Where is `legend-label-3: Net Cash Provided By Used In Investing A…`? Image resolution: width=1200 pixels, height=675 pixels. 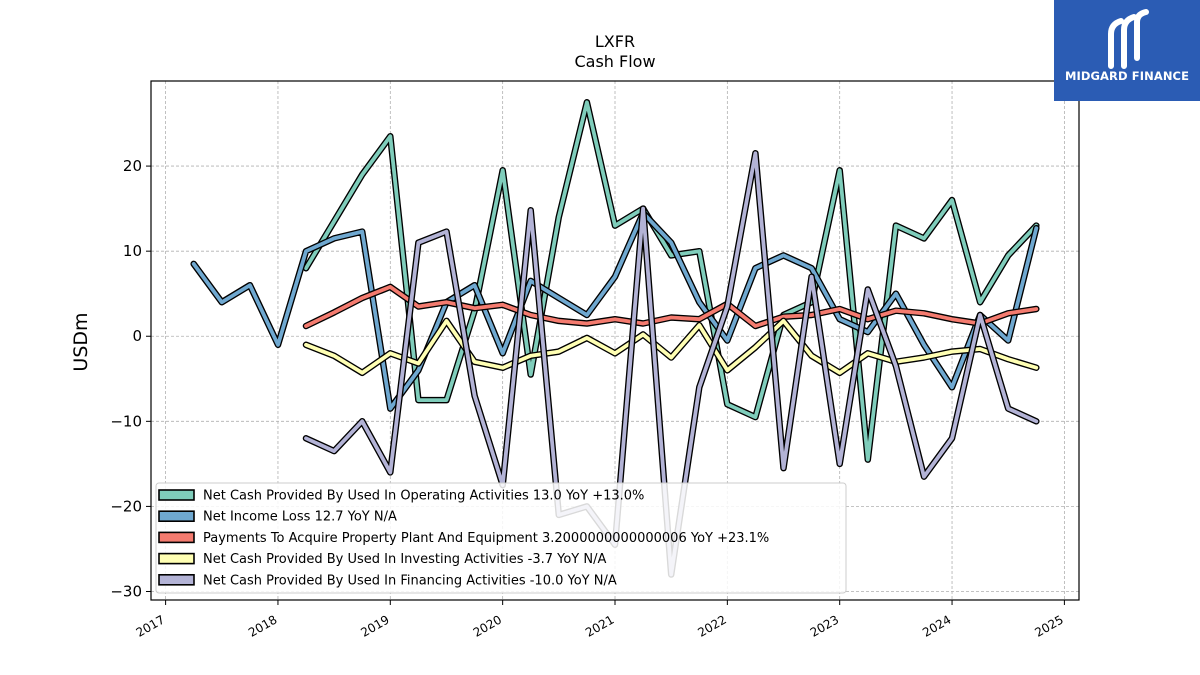
legend-label-3: Net Cash Provided By Used In Investing A… is located at coordinates (404, 559).